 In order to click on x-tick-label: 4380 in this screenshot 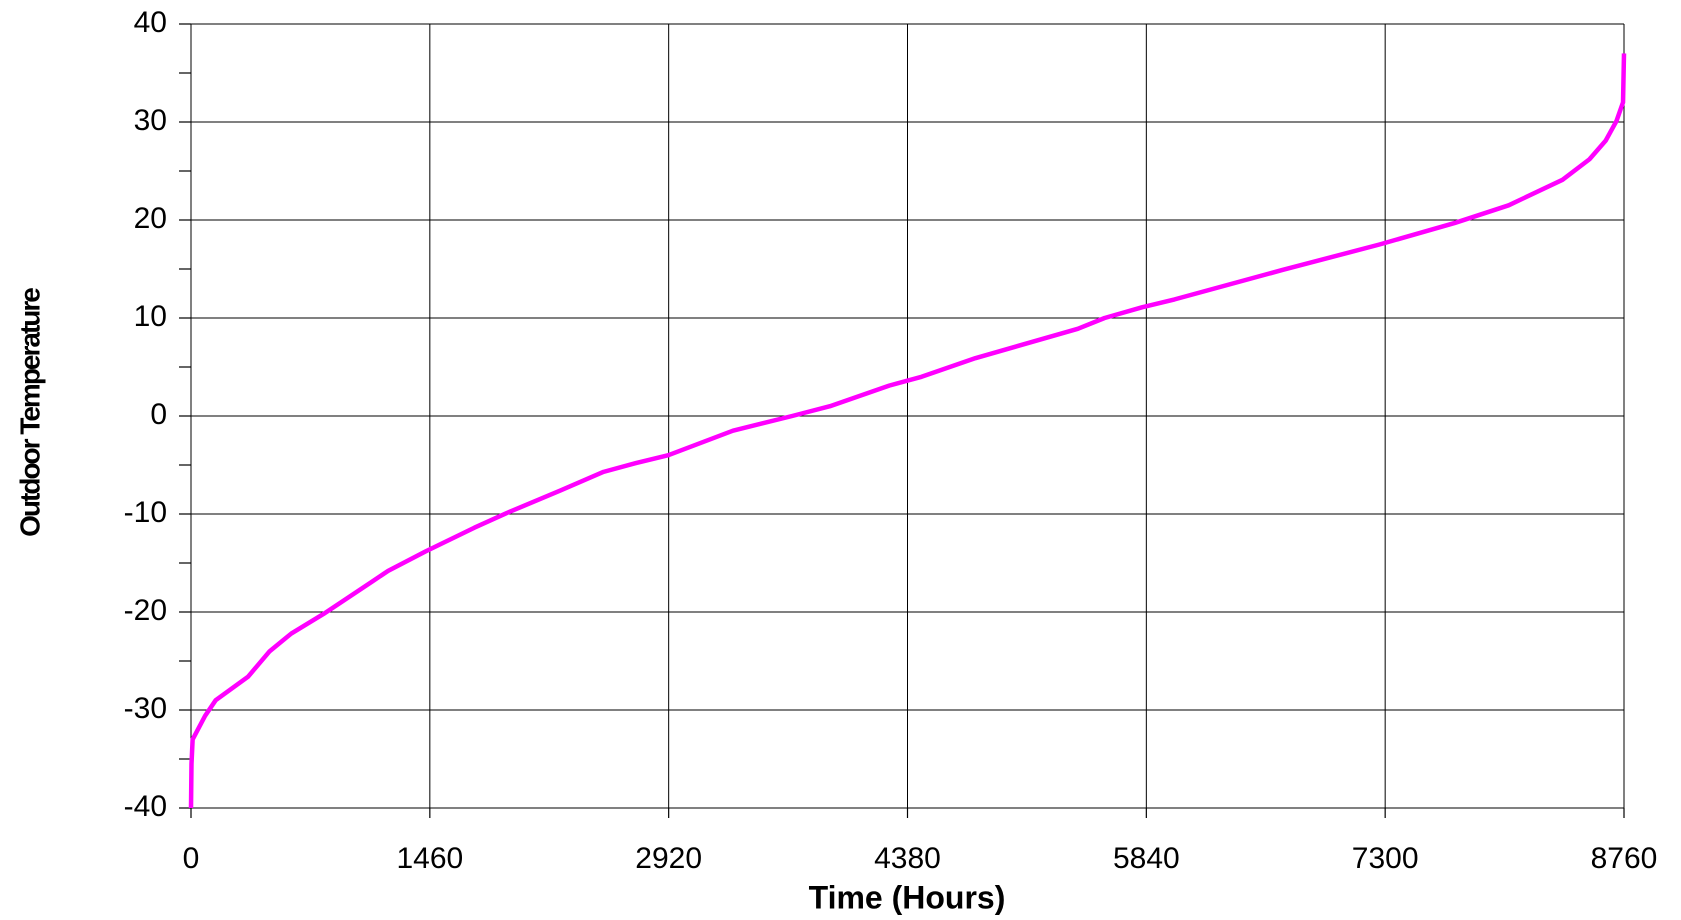, I will do `click(907, 858)`.